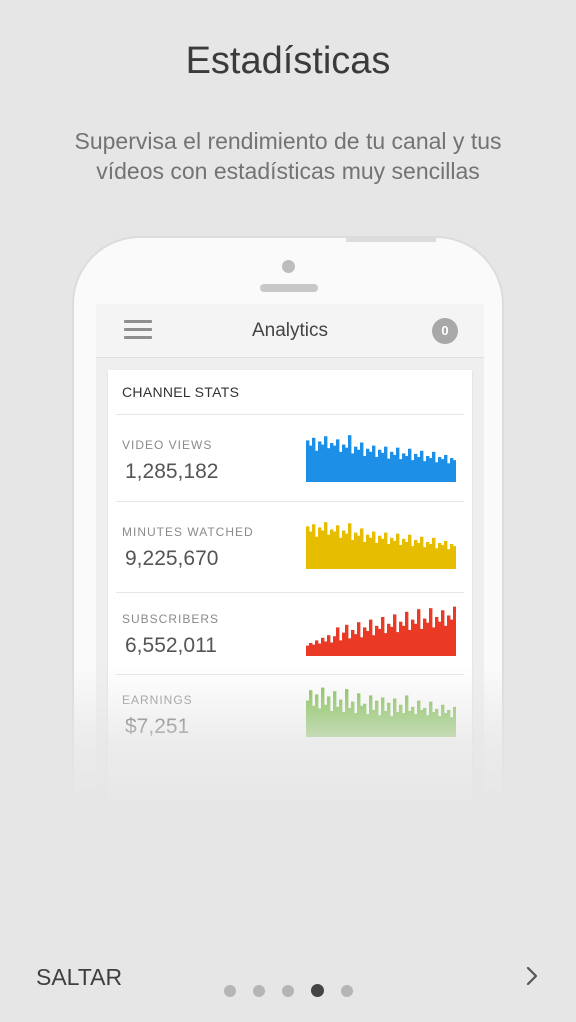 The image size is (576, 1022). I want to click on onboarding-footer: SALTAR, so click(288, 986).